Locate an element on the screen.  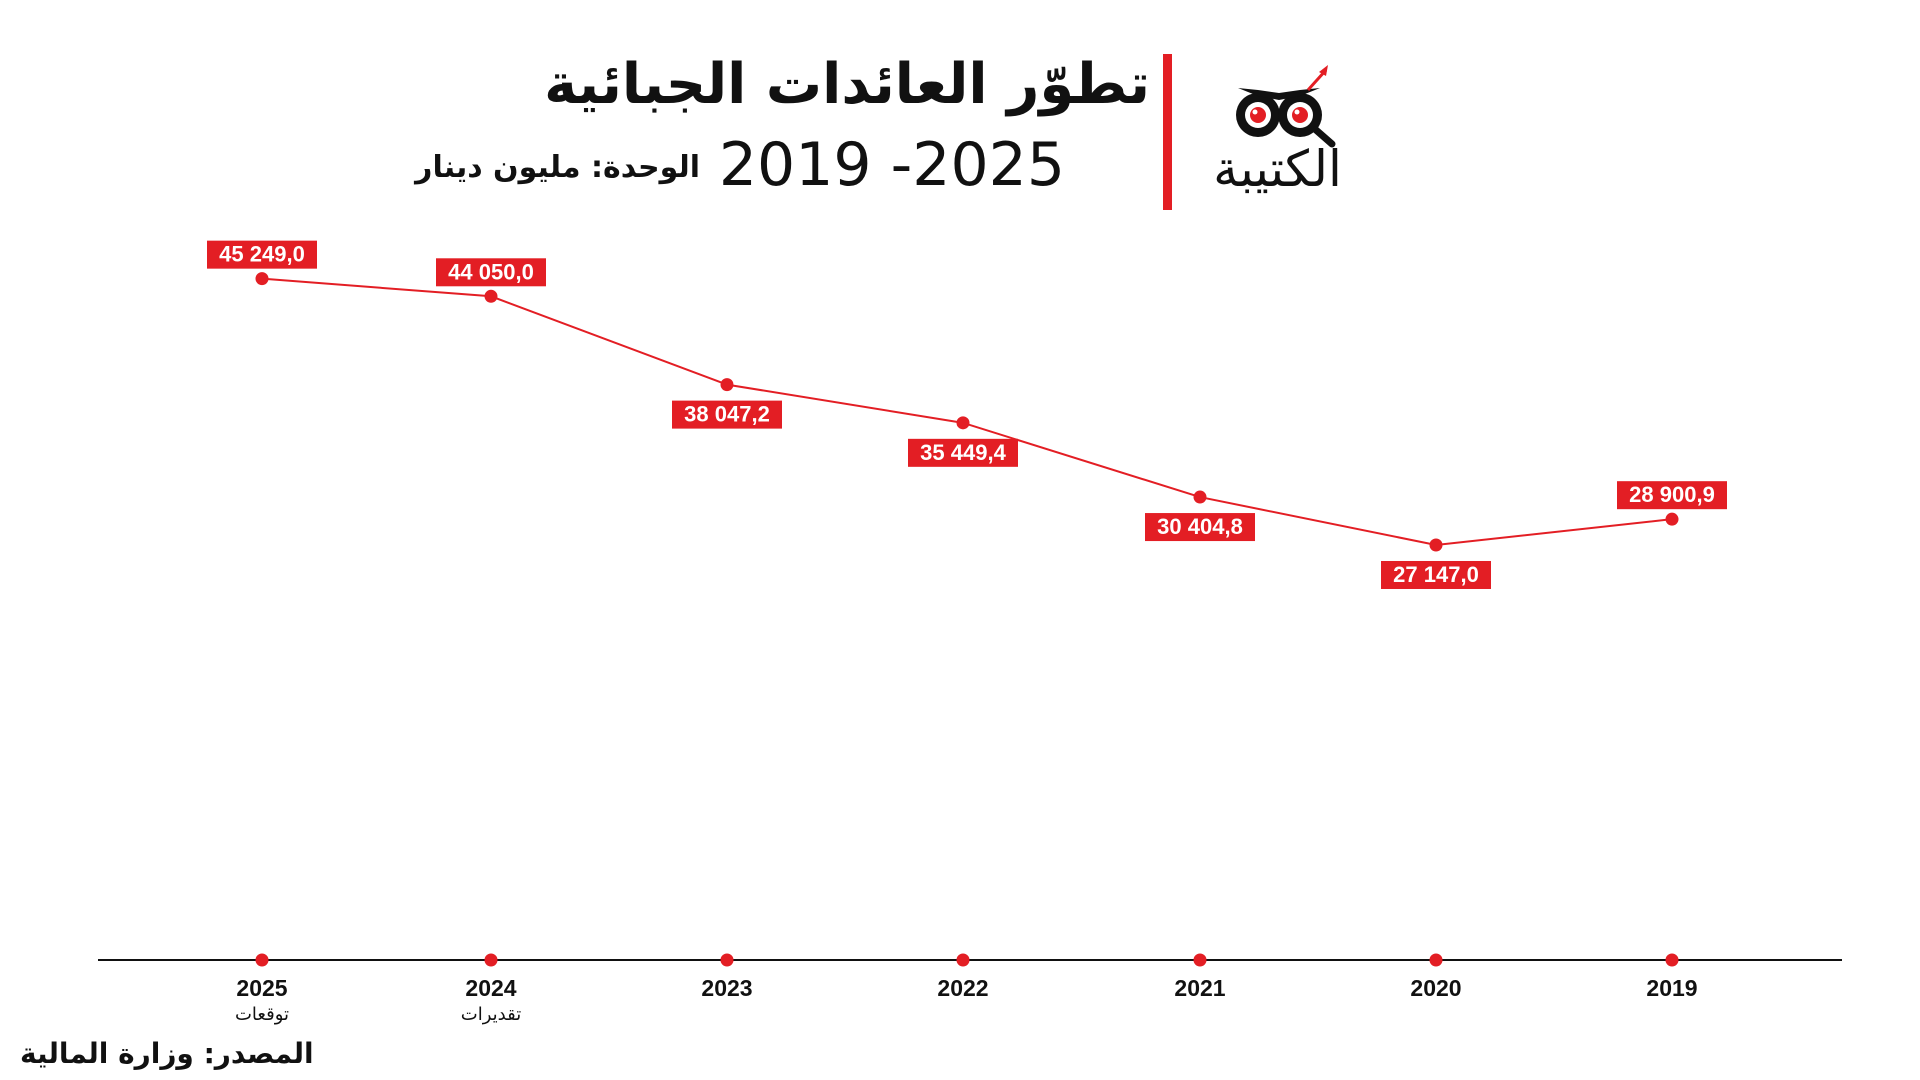
logo-text: الكتيبة is located at coordinates (1277, 169).